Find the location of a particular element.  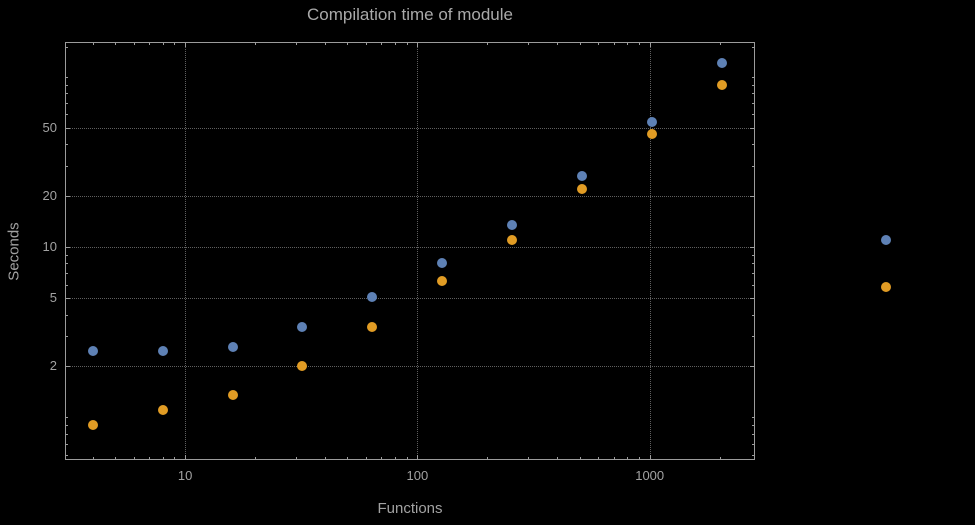

x-tick-label: 100 is located at coordinates (417, 475).